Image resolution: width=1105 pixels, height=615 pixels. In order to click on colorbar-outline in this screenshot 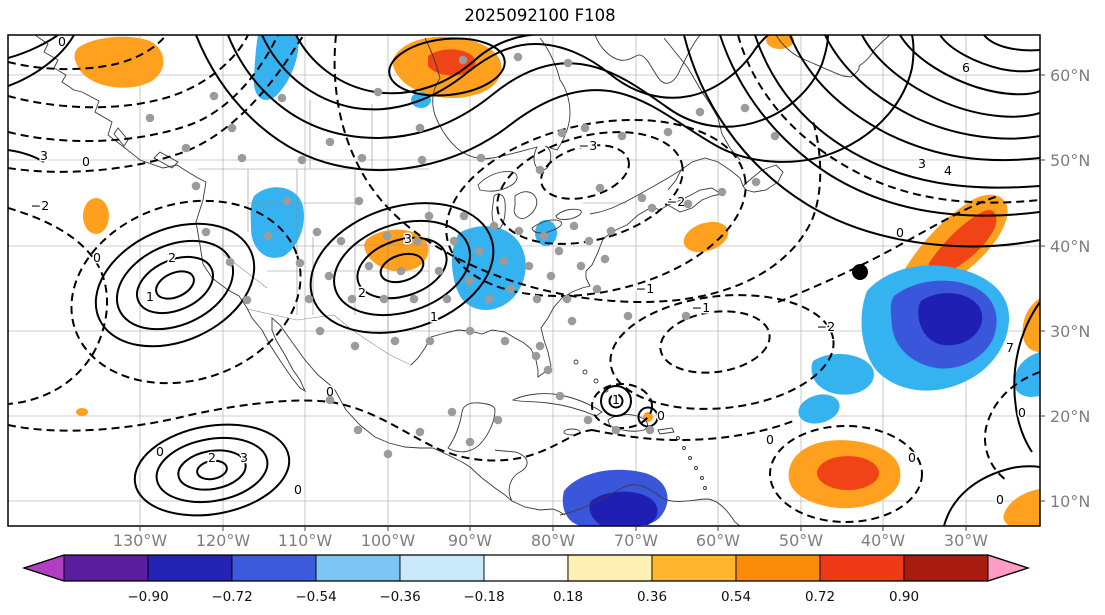, I will do `click(526, 568)`.